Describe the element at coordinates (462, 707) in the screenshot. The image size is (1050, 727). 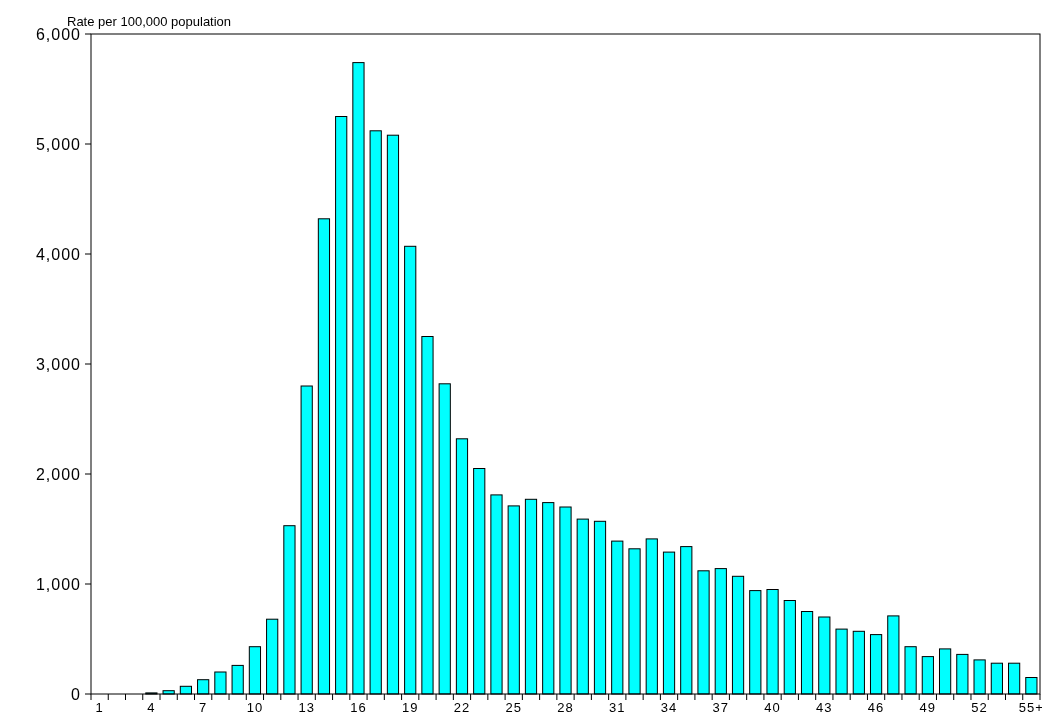
I see `x-tick-label: 22` at that location.